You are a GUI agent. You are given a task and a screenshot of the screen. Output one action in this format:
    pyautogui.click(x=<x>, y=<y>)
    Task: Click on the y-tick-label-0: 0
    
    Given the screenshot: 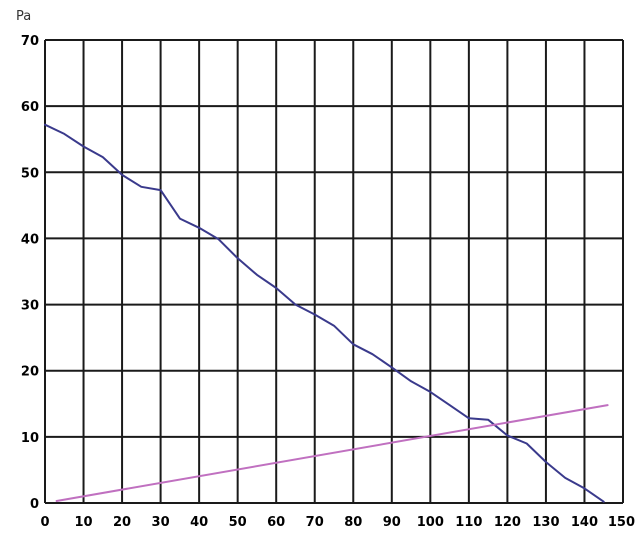 What is the action you would take?
    pyautogui.click(x=34, y=504)
    